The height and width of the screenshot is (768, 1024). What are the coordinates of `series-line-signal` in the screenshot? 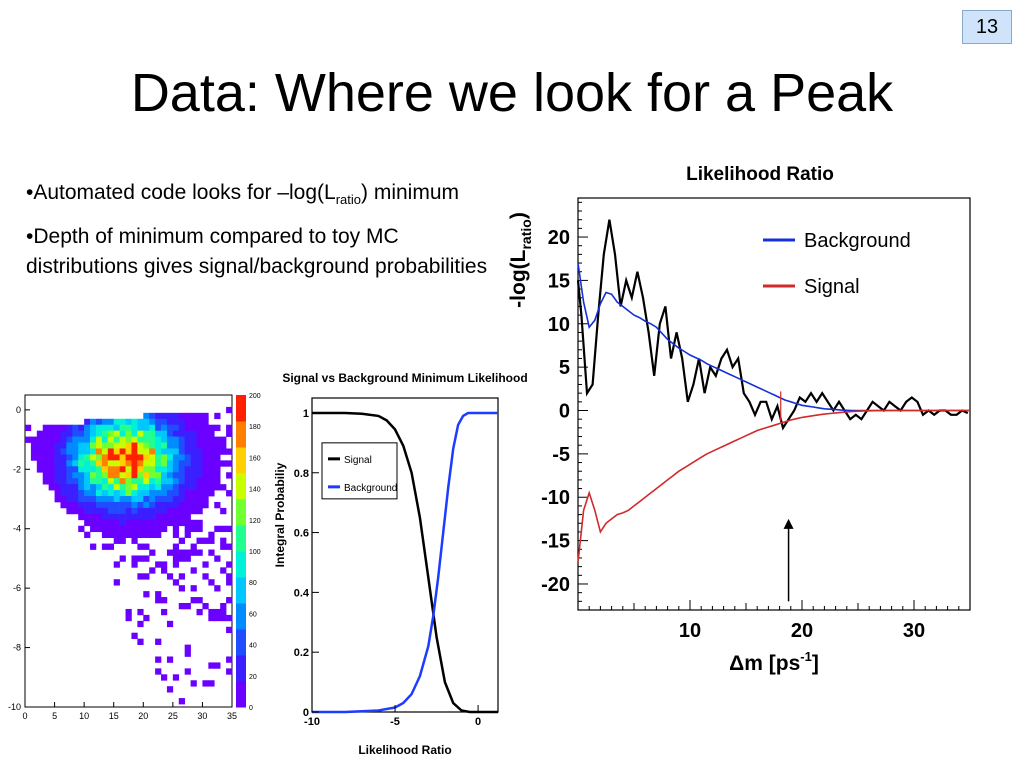 It's located at (405, 562).